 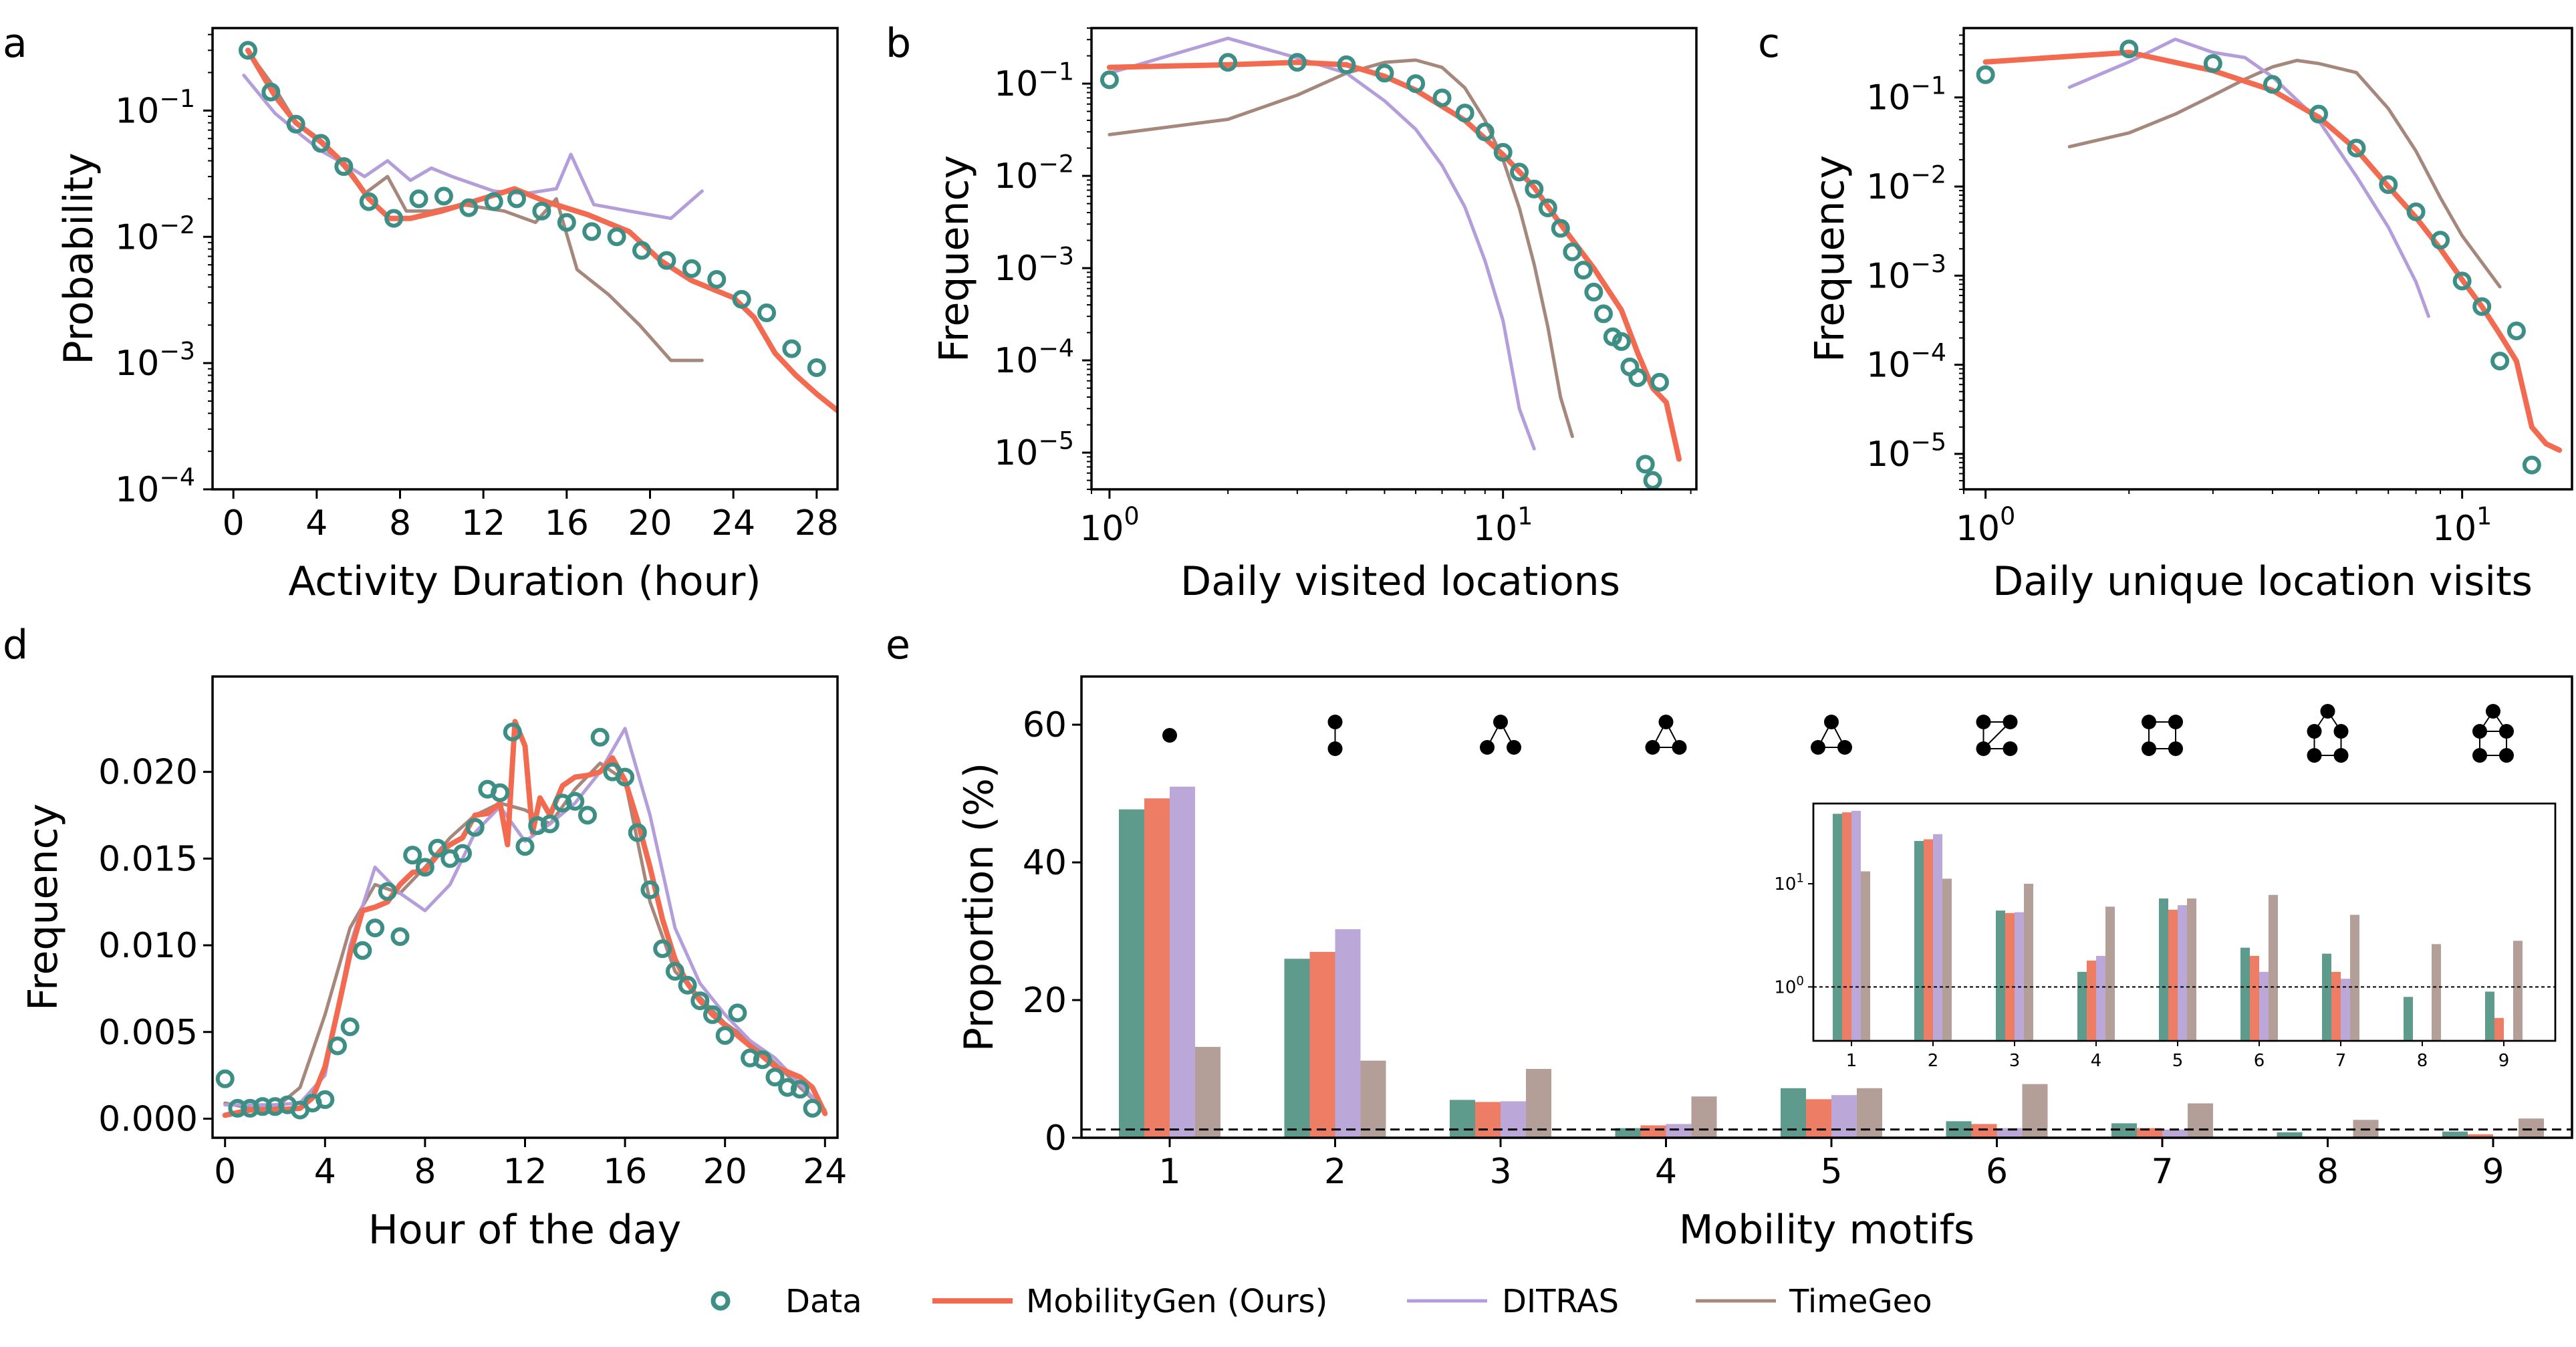 What do you see at coordinates (1851, 1061) in the screenshot?
I see `inset-xtick-label: 1` at bounding box center [1851, 1061].